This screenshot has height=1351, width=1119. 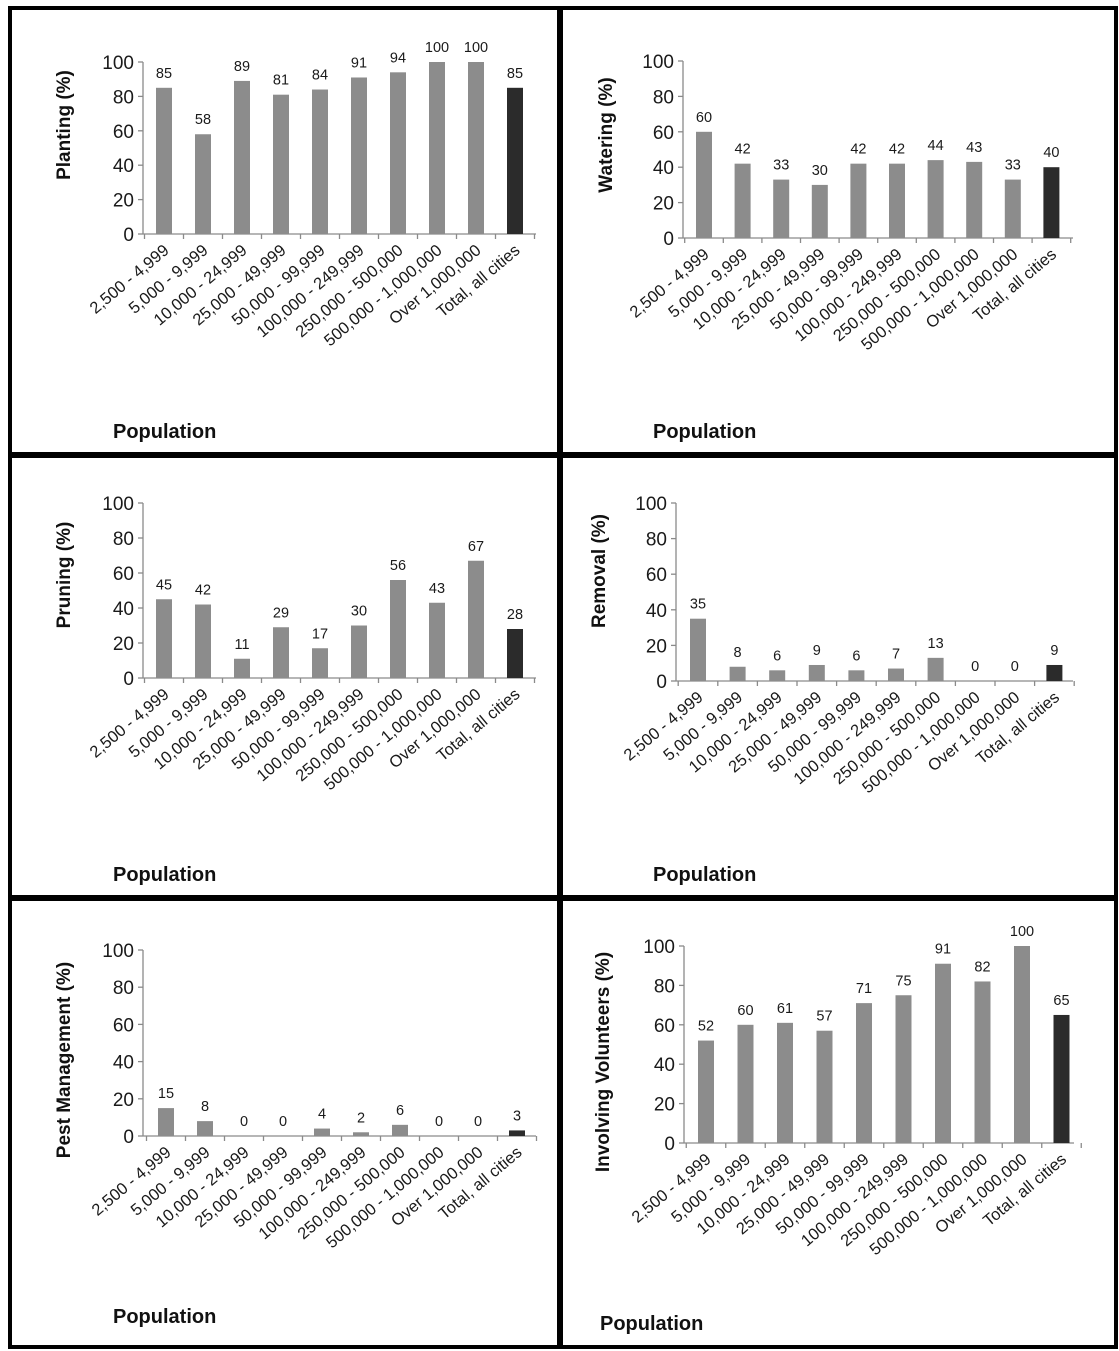 What do you see at coordinates (698, 605) in the screenshot?
I see `data-label: 35` at bounding box center [698, 605].